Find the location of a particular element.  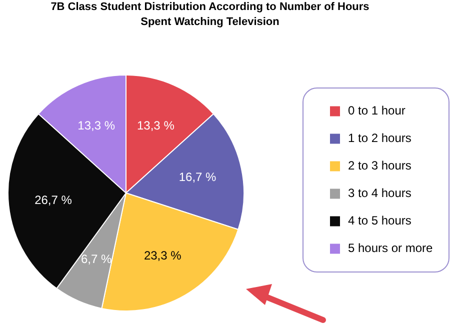

data-label: 6,7 % is located at coordinates (96, 259).